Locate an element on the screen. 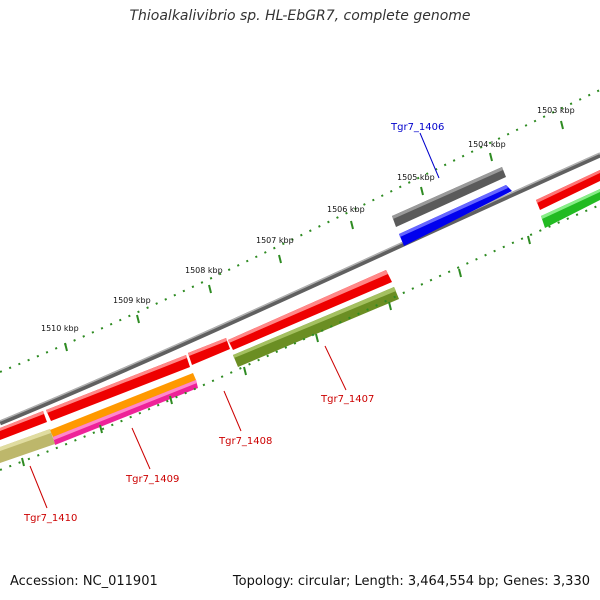  scale-label-1504: 1504 kbp is located at coordinates (487, 144).